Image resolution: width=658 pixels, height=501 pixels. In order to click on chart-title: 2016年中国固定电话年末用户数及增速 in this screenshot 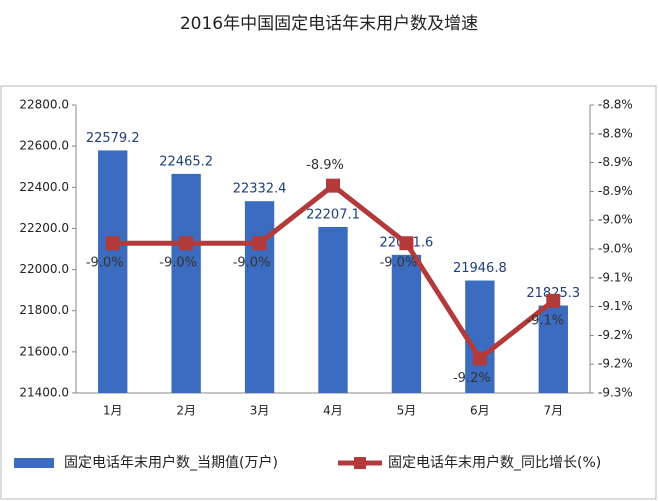, I will do `click(329, 24)`.